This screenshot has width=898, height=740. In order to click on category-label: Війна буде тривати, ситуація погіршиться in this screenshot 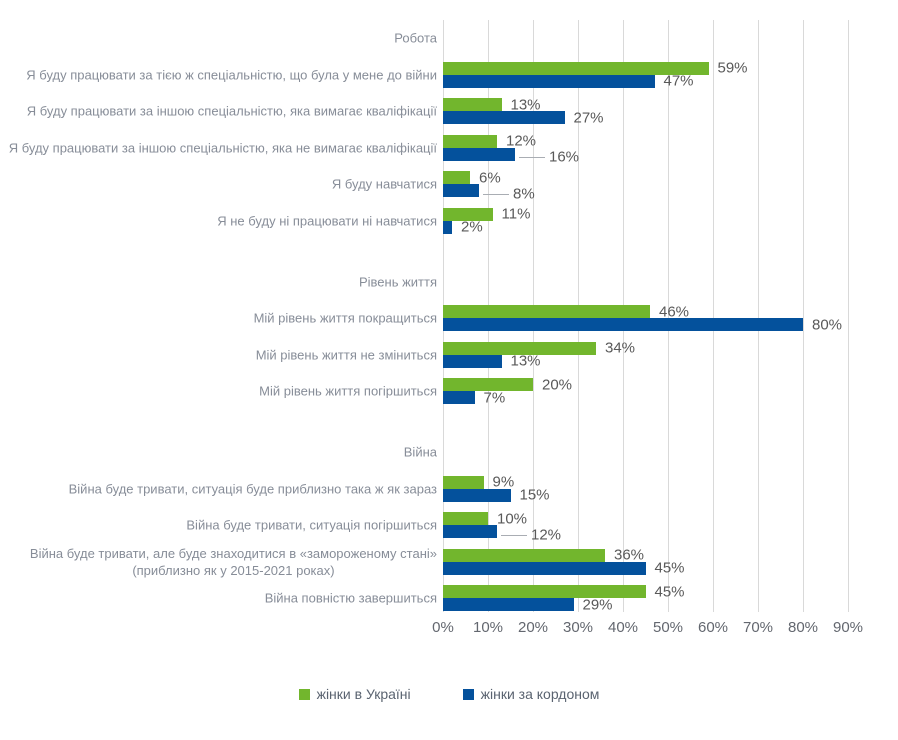, I will do `click(311, 525)`.